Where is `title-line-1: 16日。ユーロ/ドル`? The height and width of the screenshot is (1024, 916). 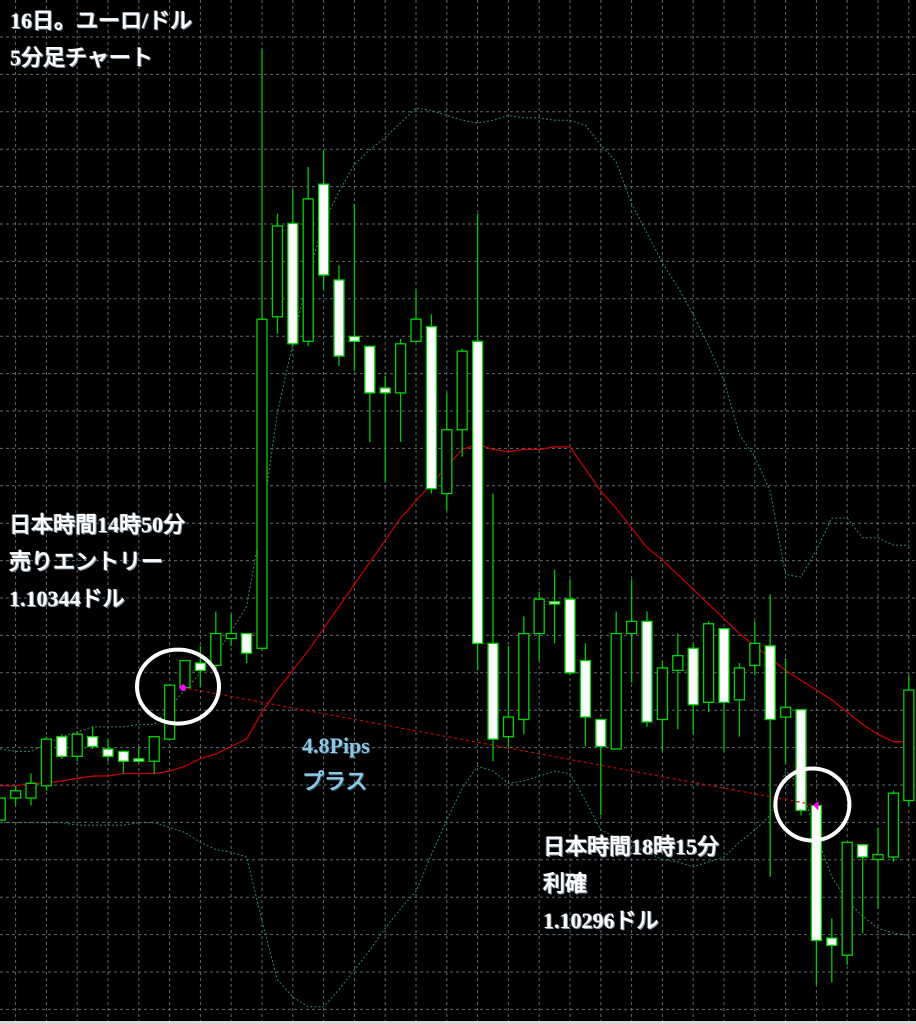 title-line-1: 16日。ユーロ/ドル is located at coordinates (101, 20).